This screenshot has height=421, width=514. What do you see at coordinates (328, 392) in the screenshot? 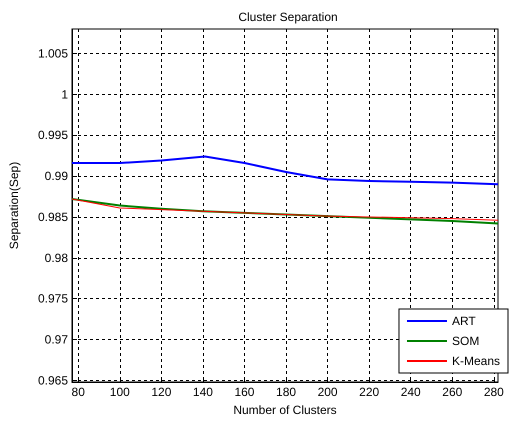
I see `x-tick-label: 200` at bounding box center [328, 392].